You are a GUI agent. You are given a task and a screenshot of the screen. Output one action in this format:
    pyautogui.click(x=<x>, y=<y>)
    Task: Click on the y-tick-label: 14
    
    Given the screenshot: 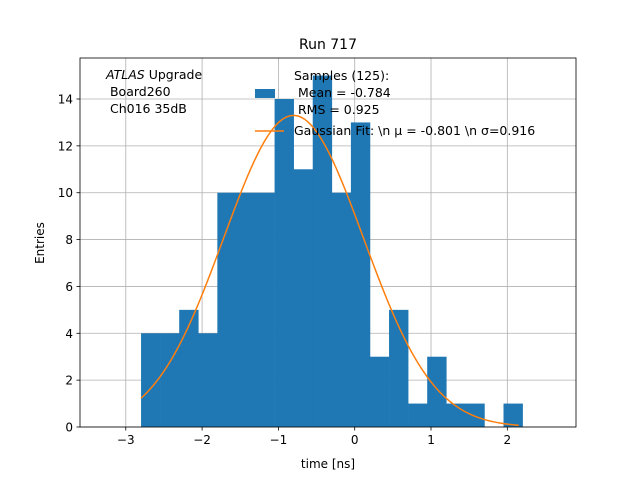 What is the action you would take?
    pyautogui.click(x=65, y=100)
    